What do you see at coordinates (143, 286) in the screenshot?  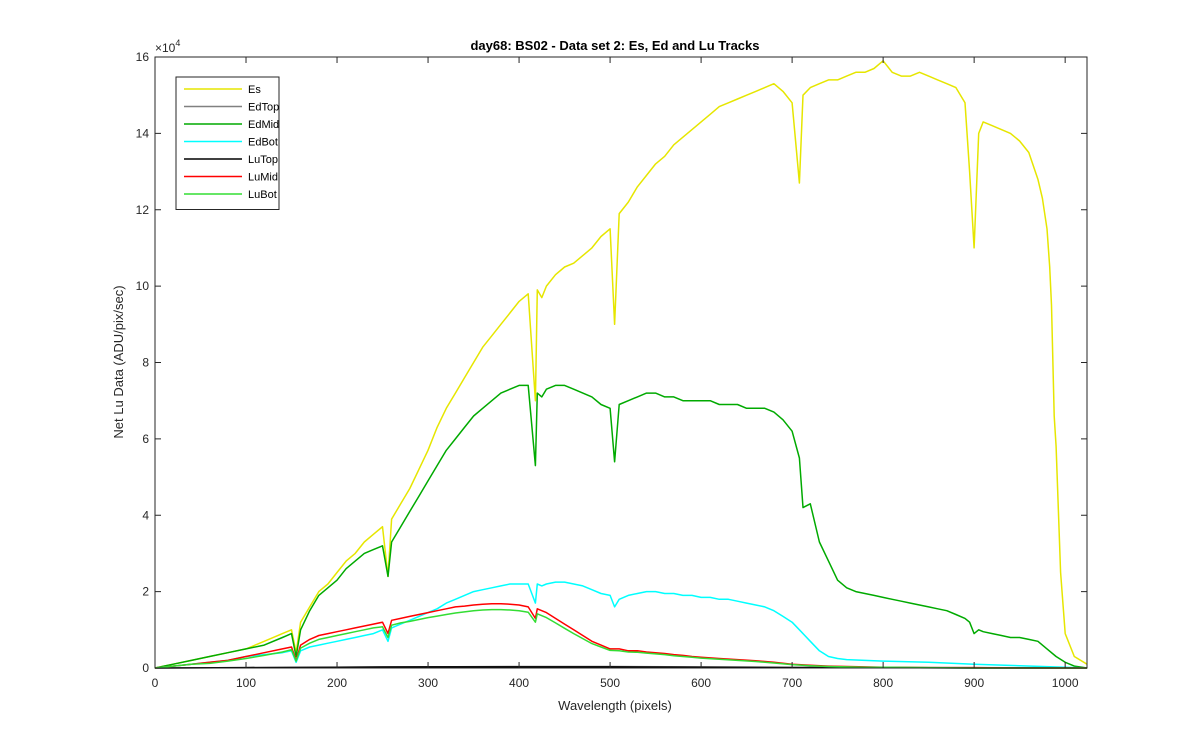 I see `y-tick-label: 10` at bounding box center [143, 286].